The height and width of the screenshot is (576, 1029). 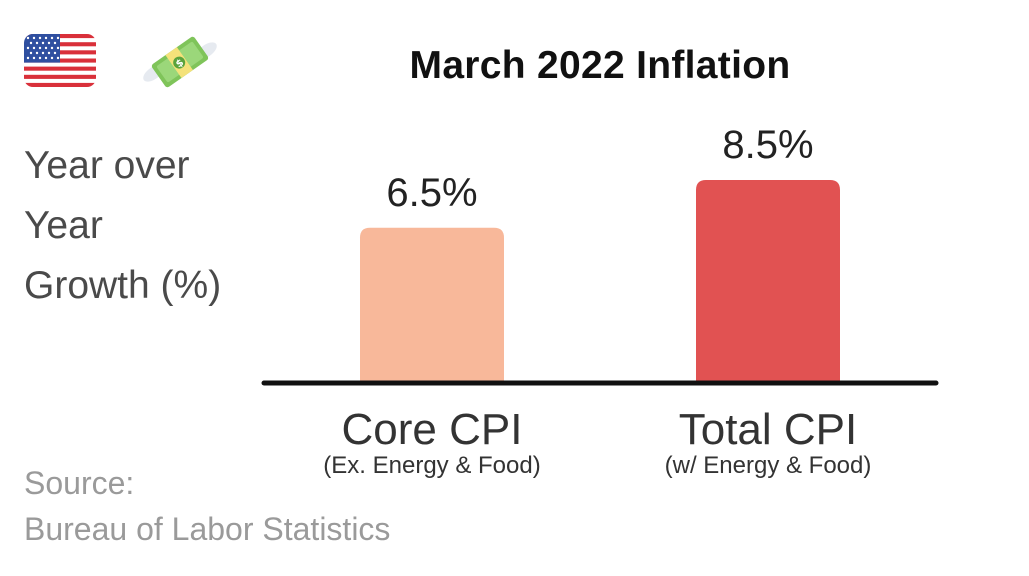 I want to click on y-axis-label-line: Year over, so click(x=107, y=165).